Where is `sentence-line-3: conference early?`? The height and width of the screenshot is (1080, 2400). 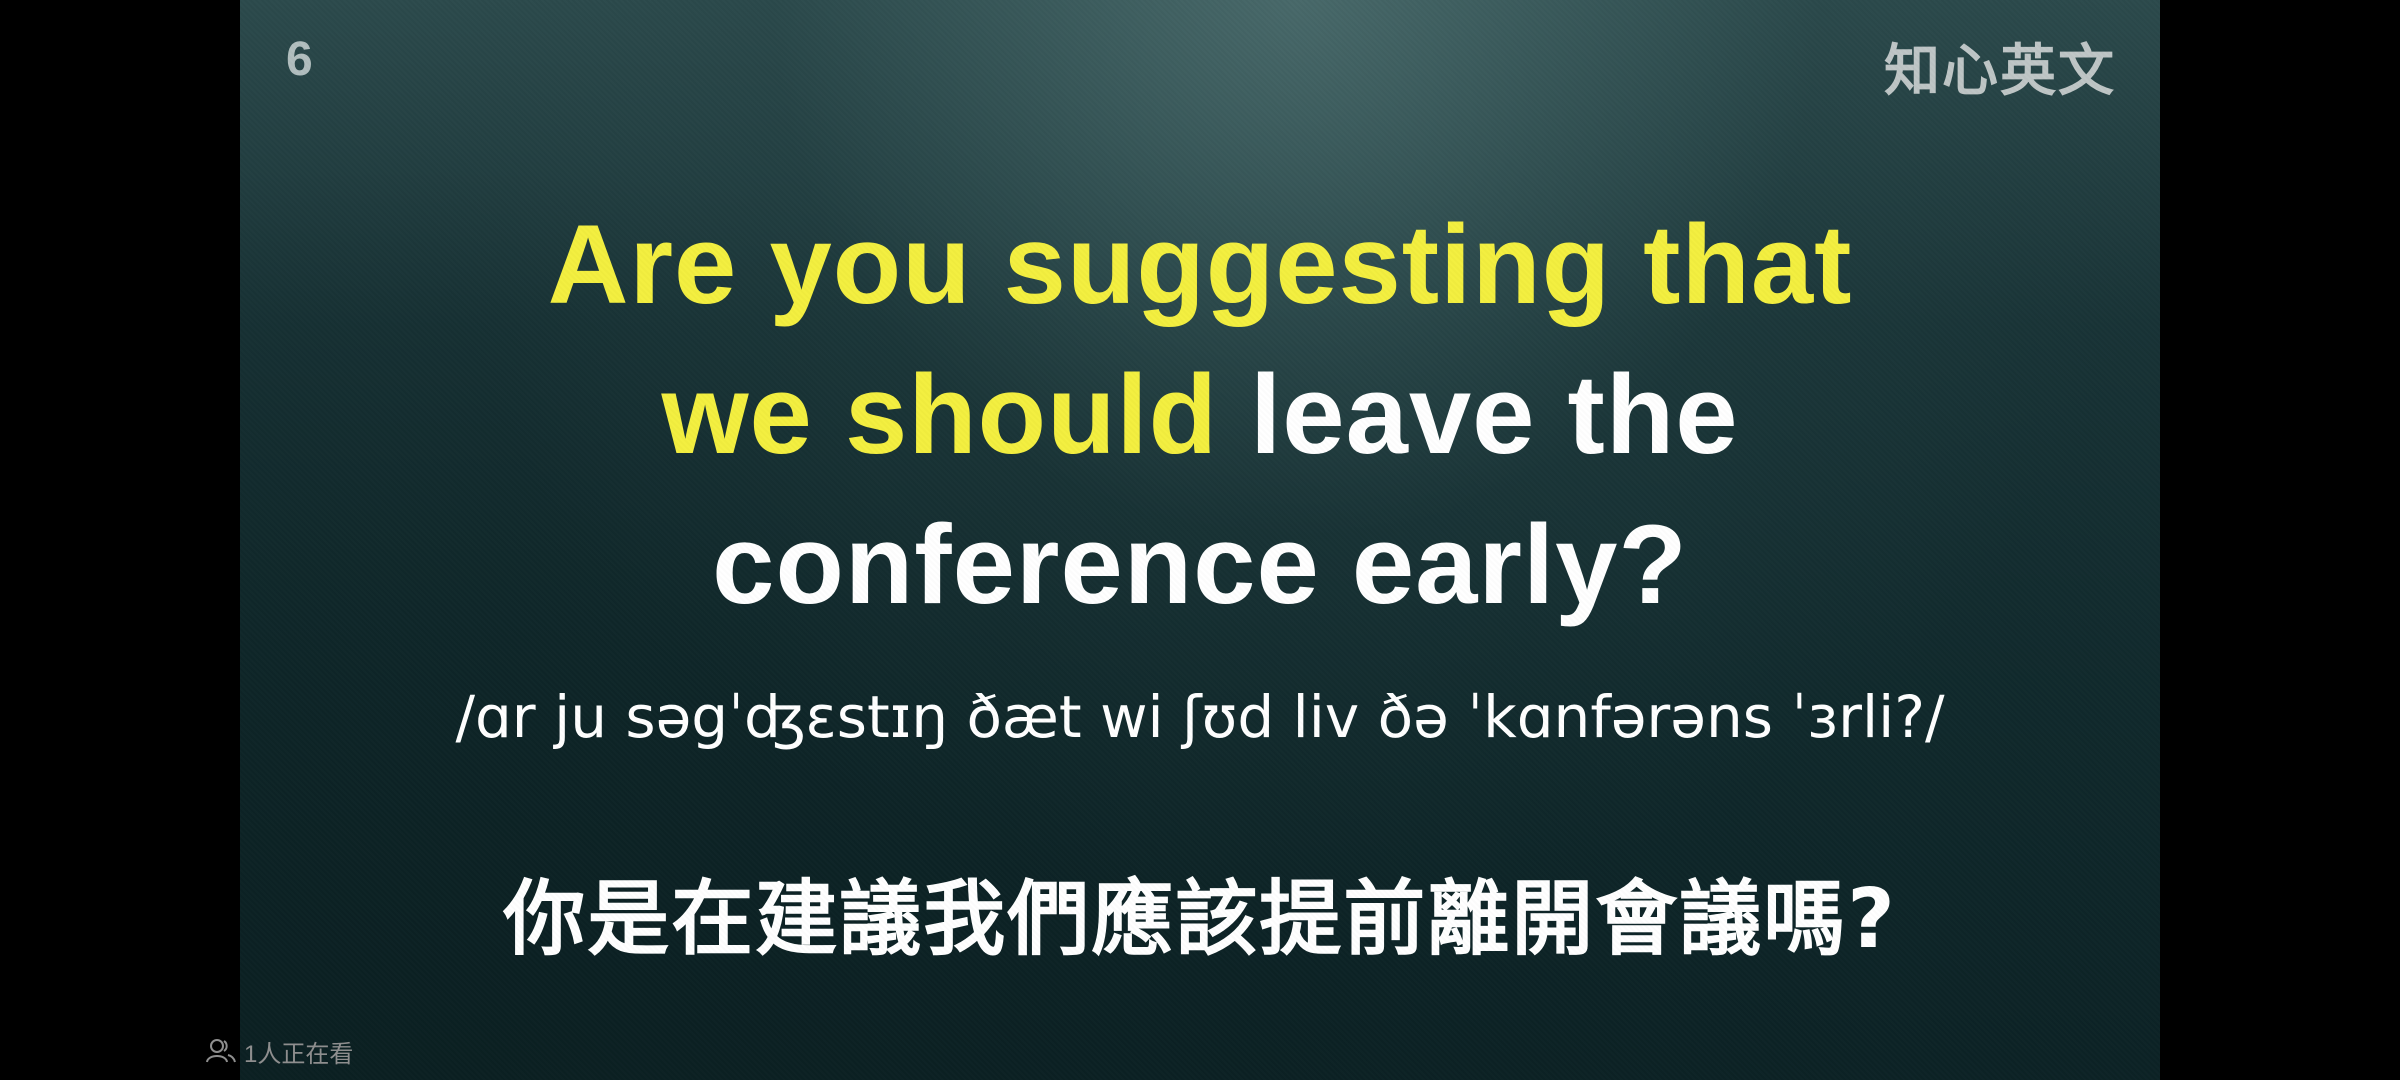
sentence-line-3: conference early? is located at coordinates (1200, 565).